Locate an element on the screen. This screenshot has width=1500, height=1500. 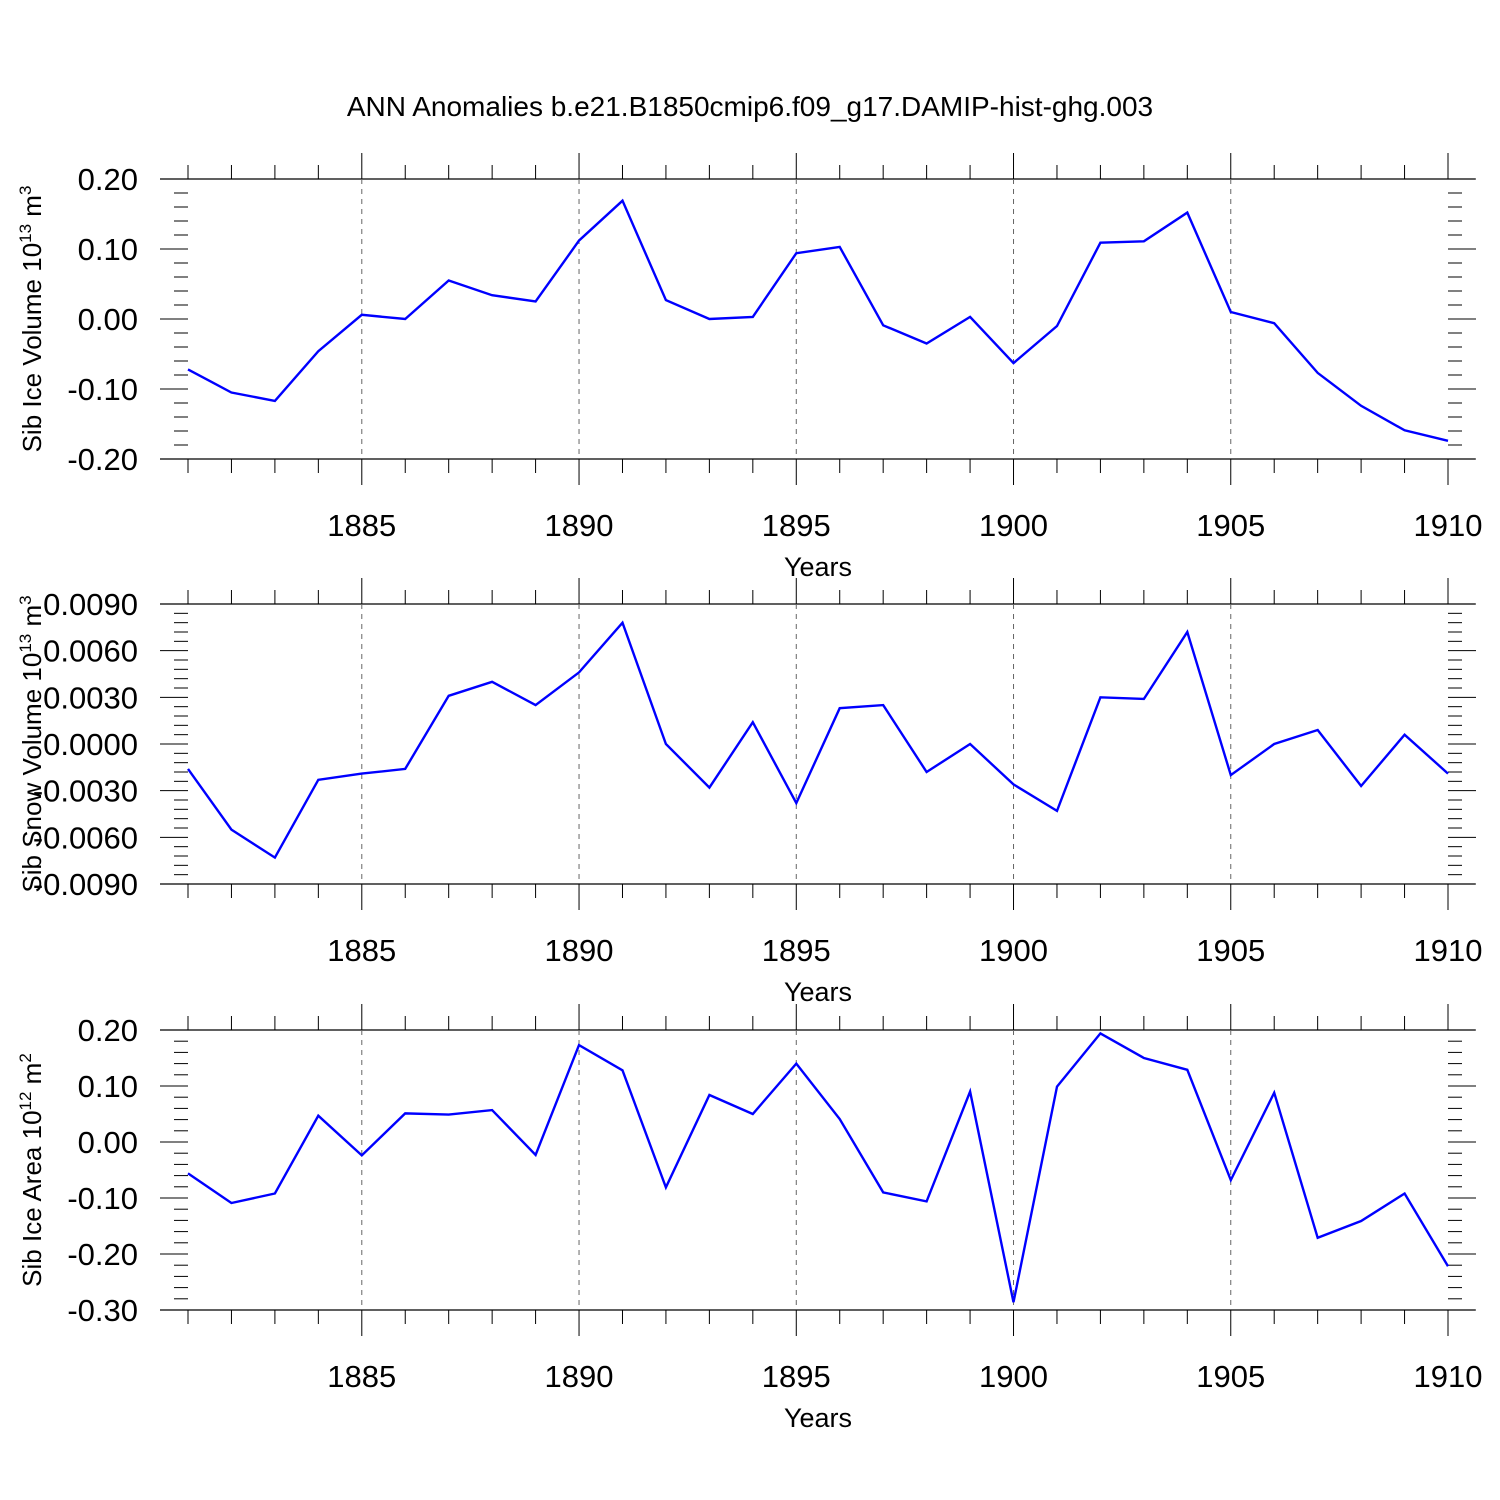
y-tick-label: -0.0060 is located at coordinates (85, 837).